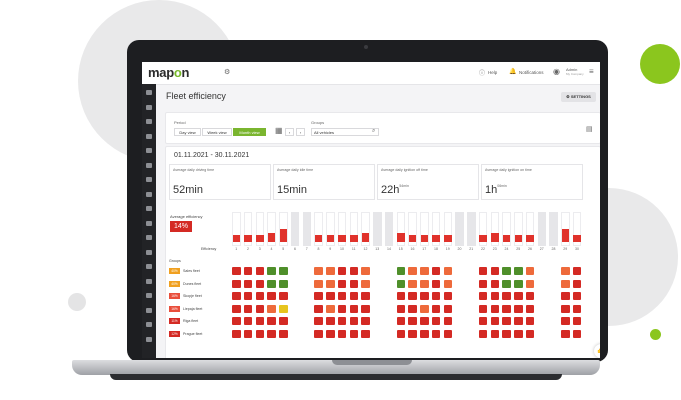 This screenshot has height=400, width=681. Describe the element at coordinates (279, 130) in the screenshot. I see `calendar-icon: ▦` at that location.